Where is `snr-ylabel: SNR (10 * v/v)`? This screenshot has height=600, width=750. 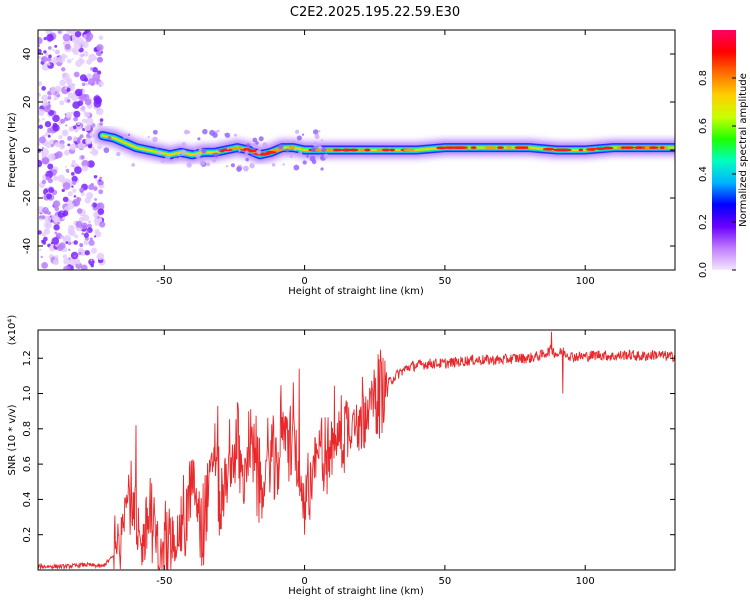
snr-ylabel: SNR (10 * v/v) is located at coordinates (12, 439).